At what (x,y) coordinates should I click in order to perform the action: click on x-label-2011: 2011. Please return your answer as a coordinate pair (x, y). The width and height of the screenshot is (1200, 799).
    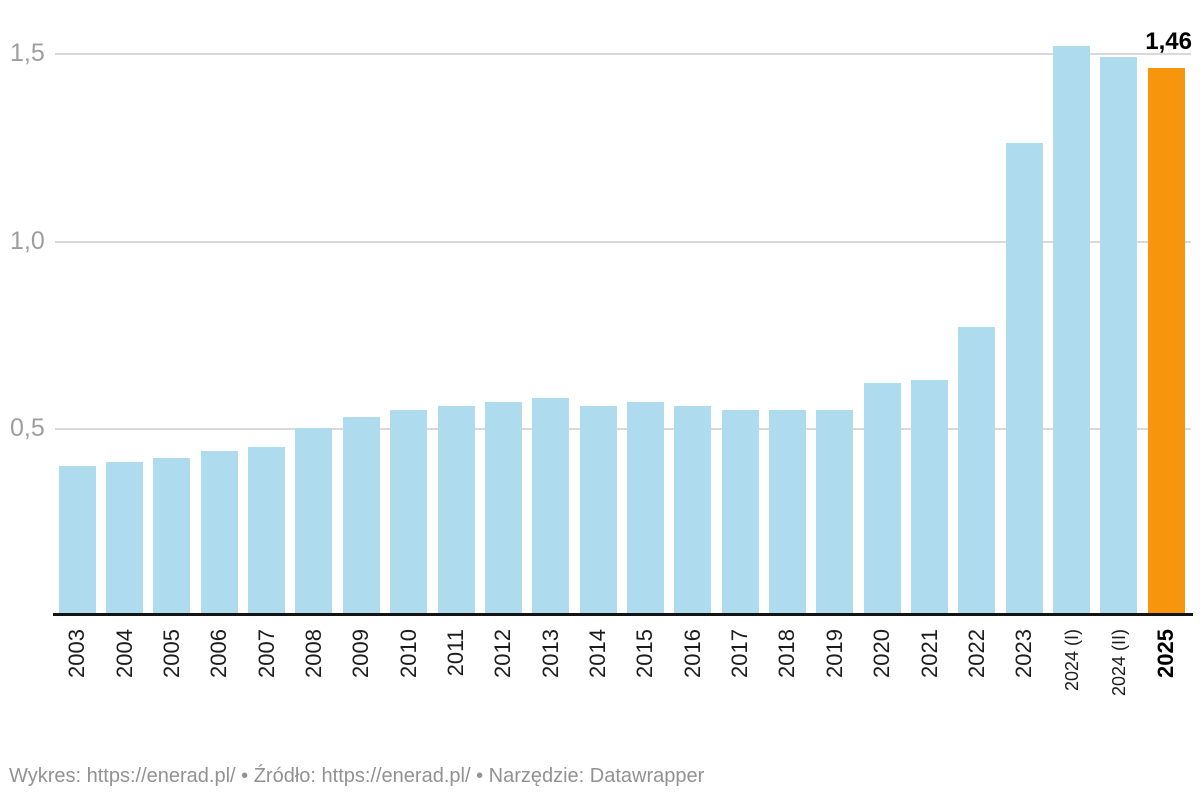
    Looking at the image, I should click on (455, 653).